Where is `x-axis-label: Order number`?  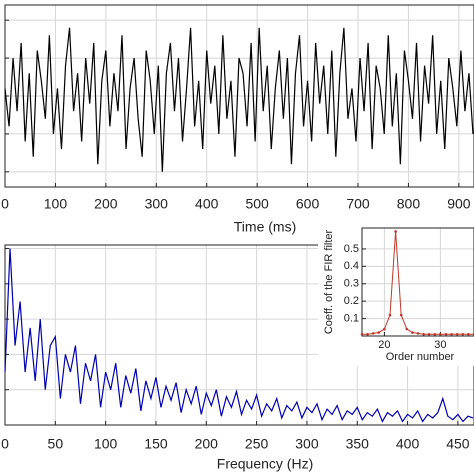
x-axis-label: Order number is located at coordinates (420, 357).